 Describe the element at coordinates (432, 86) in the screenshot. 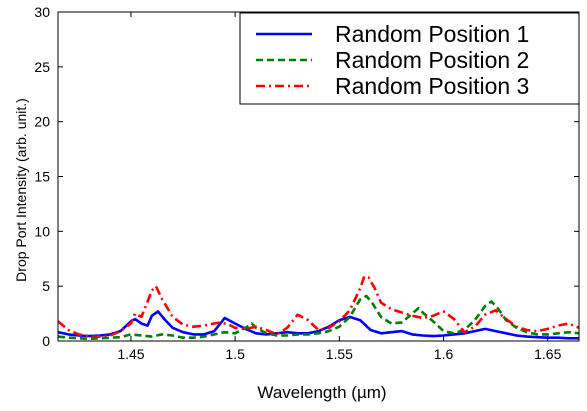

I see `legend-label-3: Random Position 3` at that location.